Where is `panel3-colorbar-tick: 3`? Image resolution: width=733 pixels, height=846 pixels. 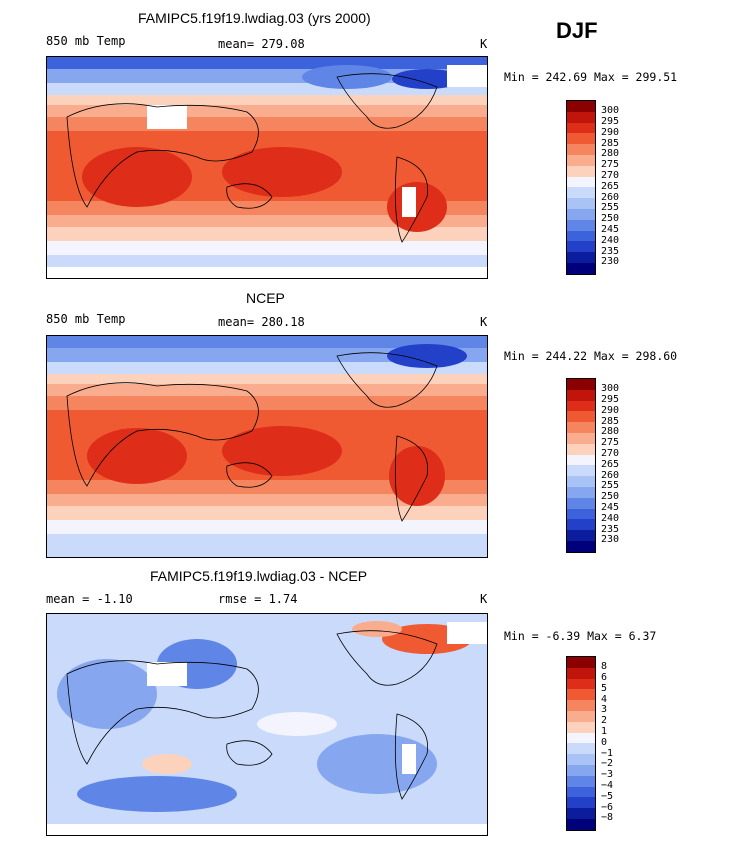 panel3-colorbar-tick: 3 is located at coordinates (604, 709).